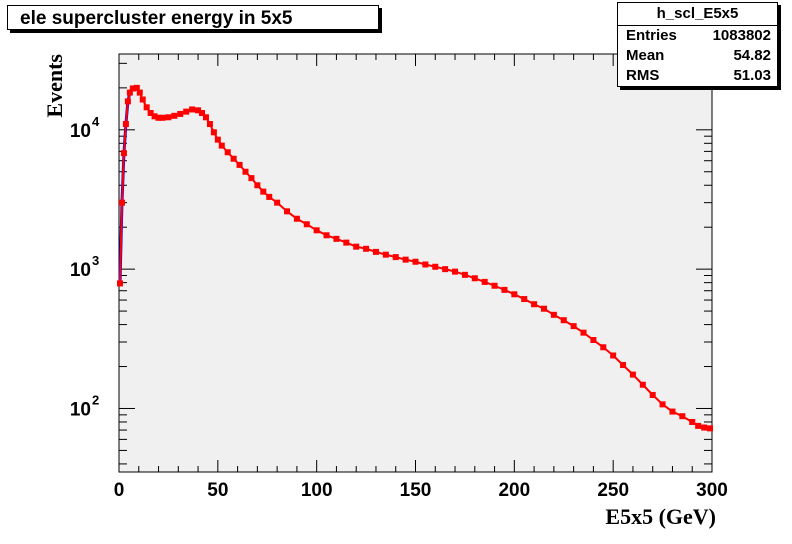  What do you see at coordinates (651, 35) in the screenshot?
I see `stats-label: Entries` at bounding box center [651, 35].